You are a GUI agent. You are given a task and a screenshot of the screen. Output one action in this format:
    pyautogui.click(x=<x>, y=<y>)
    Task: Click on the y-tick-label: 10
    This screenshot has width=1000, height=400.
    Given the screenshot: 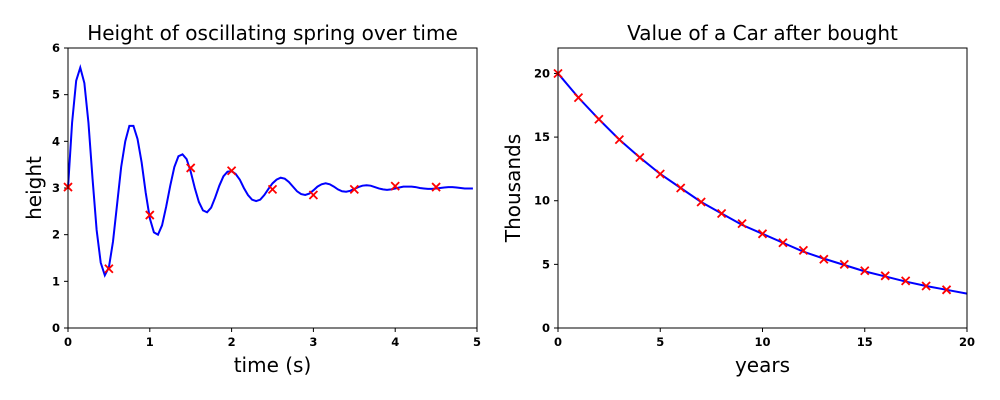 What is the action you would take?
    pyautogui.click(x=542, y=201)
    